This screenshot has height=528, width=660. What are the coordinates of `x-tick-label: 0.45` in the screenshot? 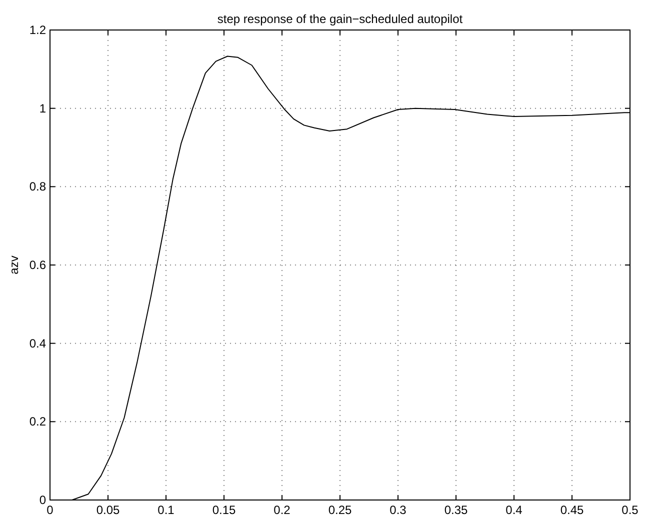 It's located at (572, 510).